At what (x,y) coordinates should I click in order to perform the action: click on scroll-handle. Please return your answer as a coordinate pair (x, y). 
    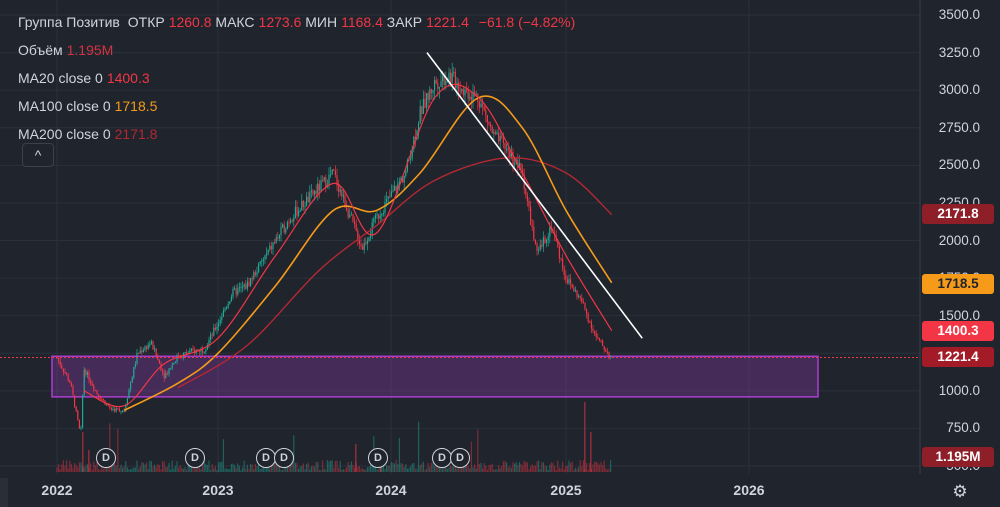
    Looking at the image, I should click on (4, 492).